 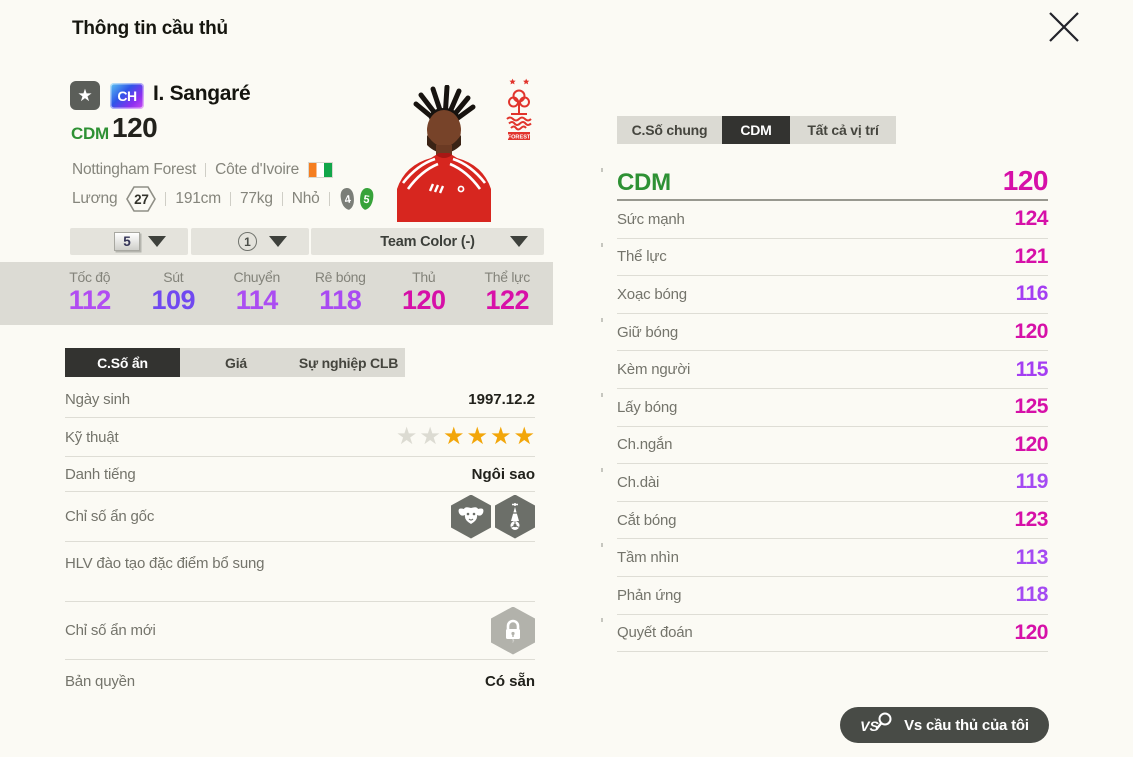 I want to click on salary-badge: 27, so click(x=141, y=199).